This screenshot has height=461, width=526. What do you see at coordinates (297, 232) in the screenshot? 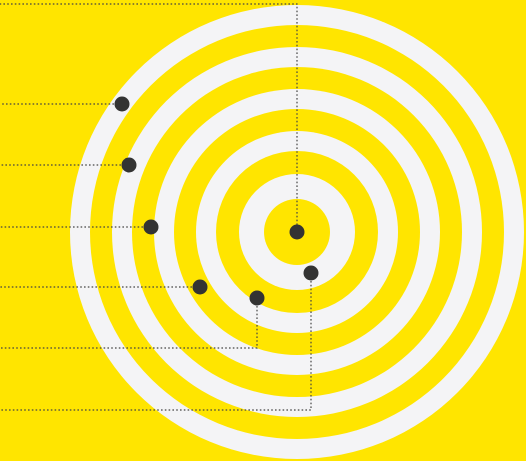
I see `marker-1-dot-icon` at bounding box center [297, 232].